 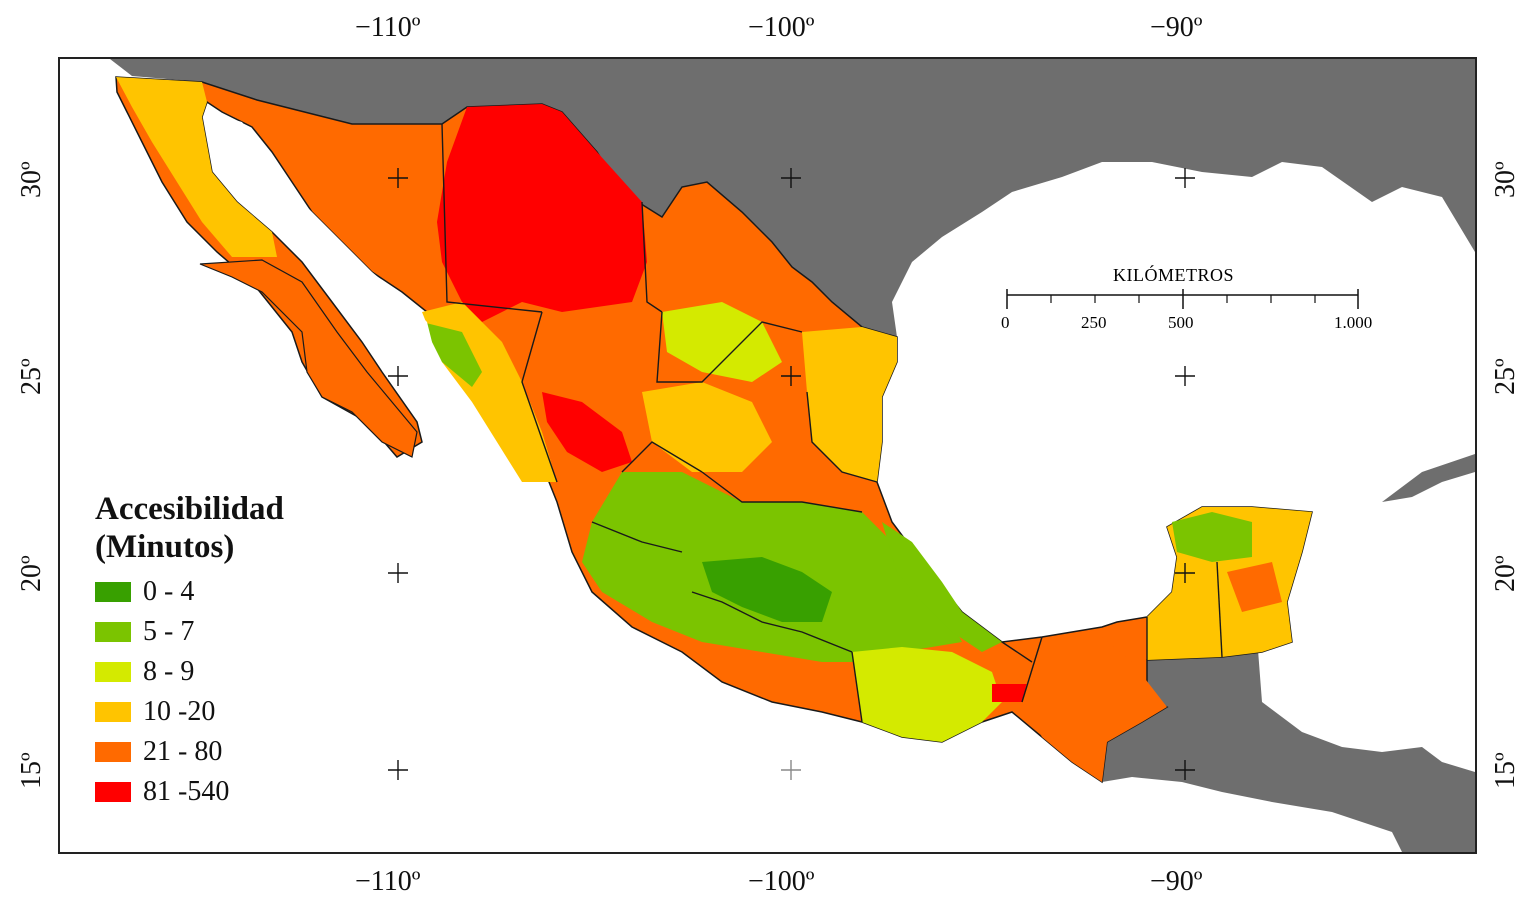 What do you see at coordinates (1176, 27) in the screenshot?
I see `longitude-label-top-90: −90º` at bounding box center [1176, 27].